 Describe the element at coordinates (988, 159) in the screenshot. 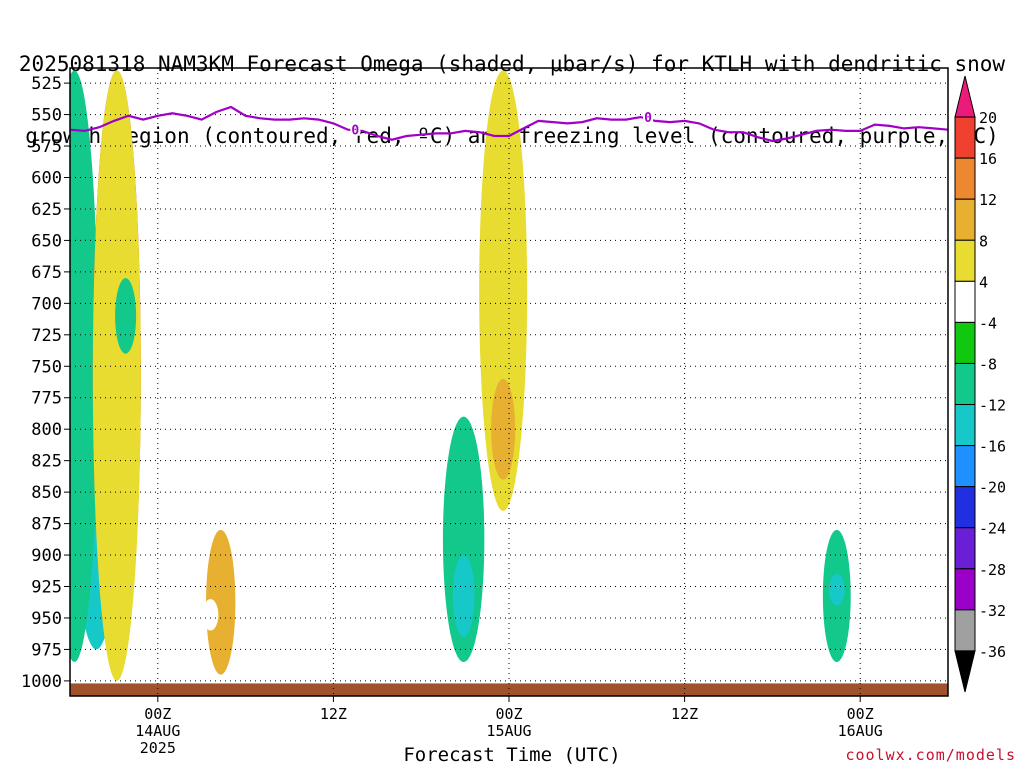

I see `colorbar-label: 16` at that location.